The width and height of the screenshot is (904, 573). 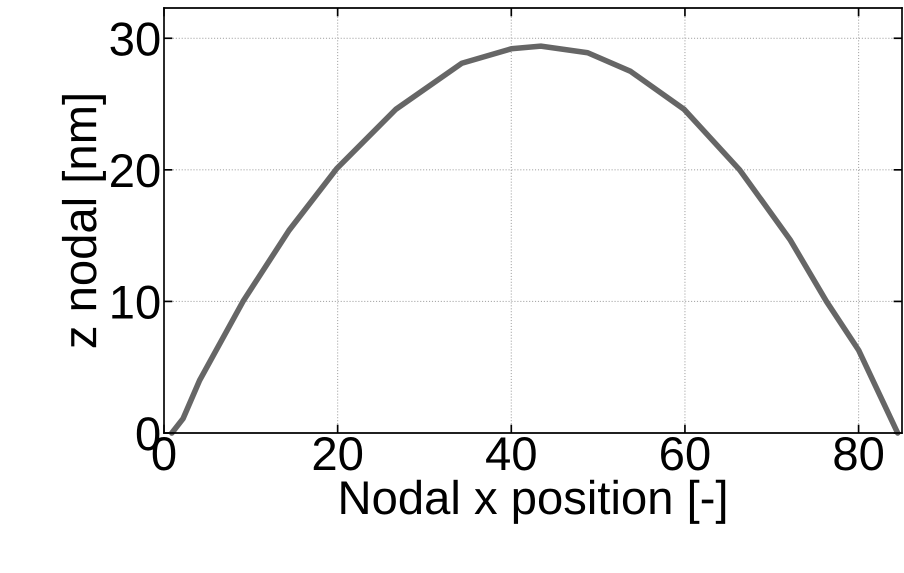 I want to click on y-tick-label: 30, so click(x=135, y=39).